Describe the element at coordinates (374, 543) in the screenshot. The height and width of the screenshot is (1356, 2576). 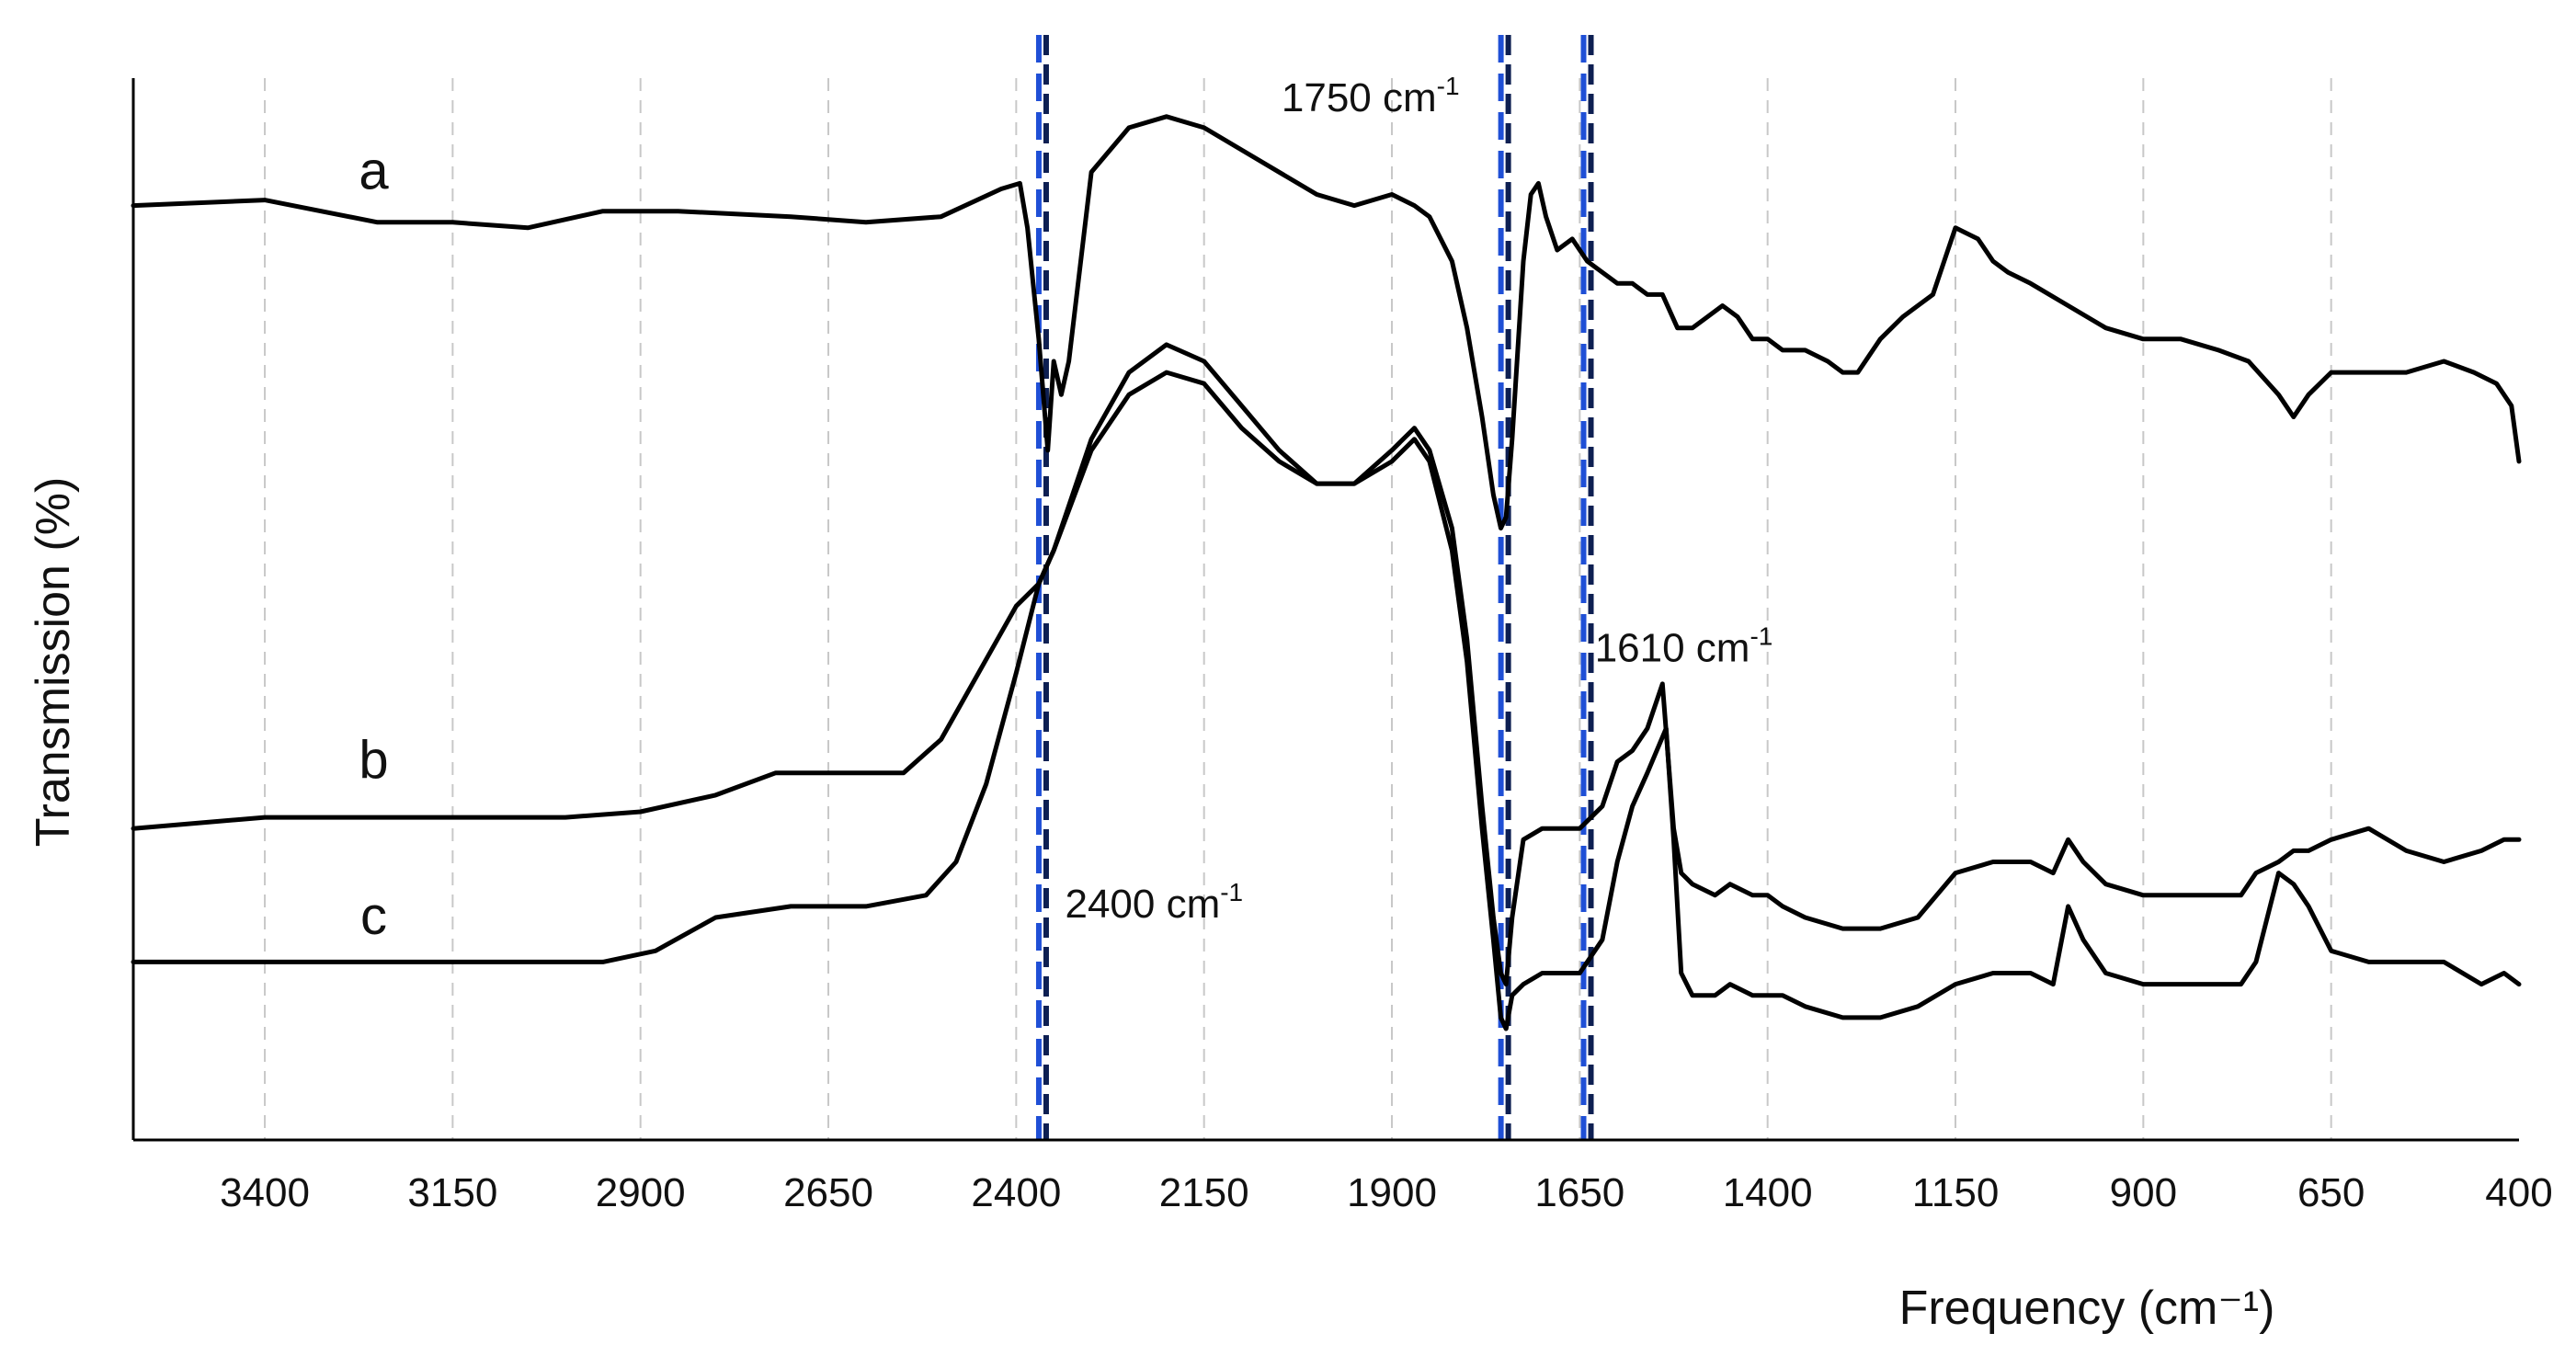
I see `series-labels: a b c` at that location.